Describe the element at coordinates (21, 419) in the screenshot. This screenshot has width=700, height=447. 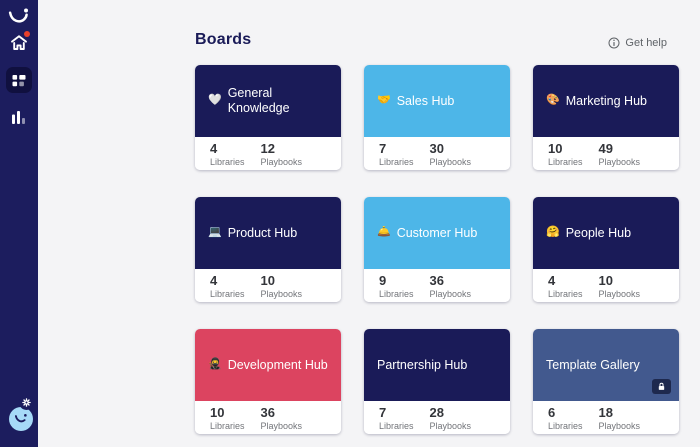
I see `user-avatar` at that location.